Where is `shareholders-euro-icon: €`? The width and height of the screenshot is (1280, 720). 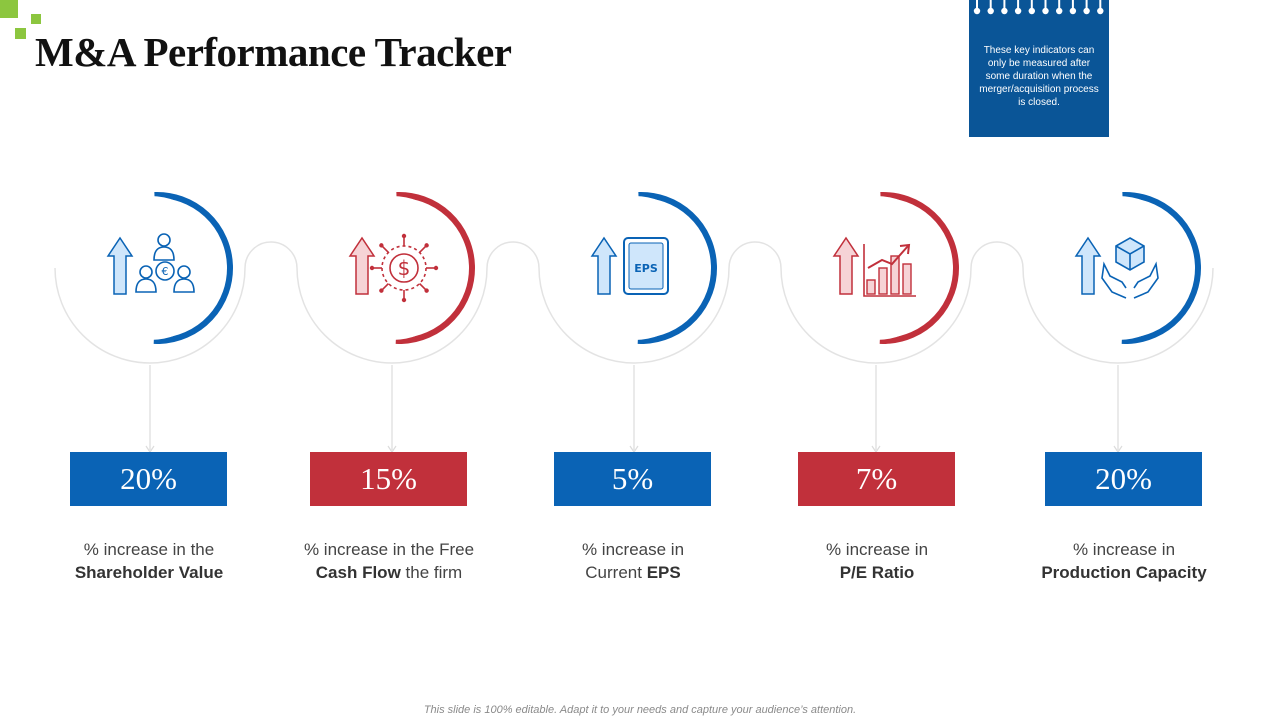 shareholders-euro-icon: € is located at coordinates (150, 264).